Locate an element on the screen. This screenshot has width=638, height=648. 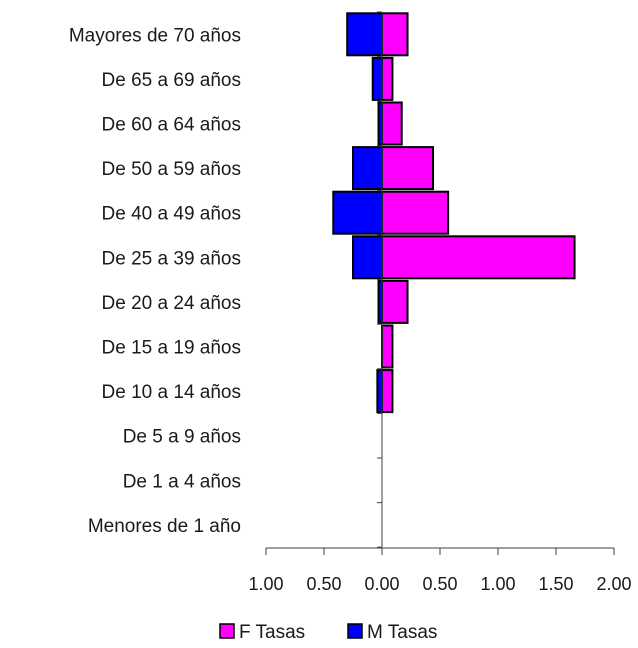
legend-label: M Tasas is located at coordinates (402, 632).